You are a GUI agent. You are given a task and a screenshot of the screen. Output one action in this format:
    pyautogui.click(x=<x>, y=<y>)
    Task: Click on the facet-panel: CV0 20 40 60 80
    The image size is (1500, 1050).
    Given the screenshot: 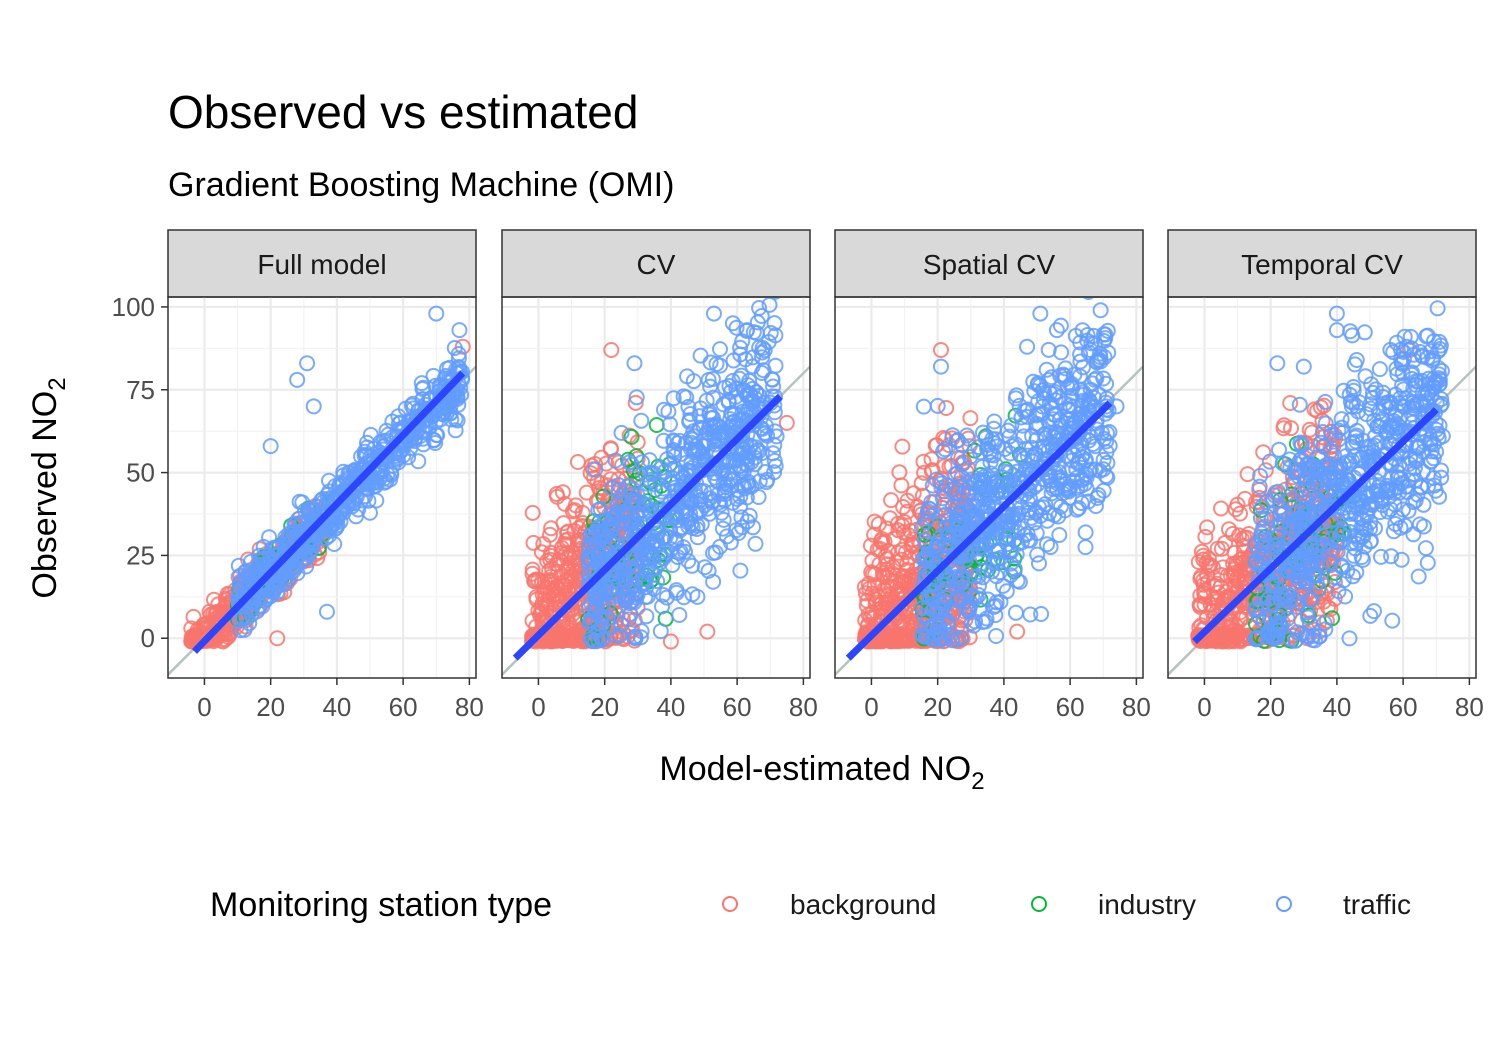 What is the action you would take?
    pyautogui.click(x=659, y=475)
    